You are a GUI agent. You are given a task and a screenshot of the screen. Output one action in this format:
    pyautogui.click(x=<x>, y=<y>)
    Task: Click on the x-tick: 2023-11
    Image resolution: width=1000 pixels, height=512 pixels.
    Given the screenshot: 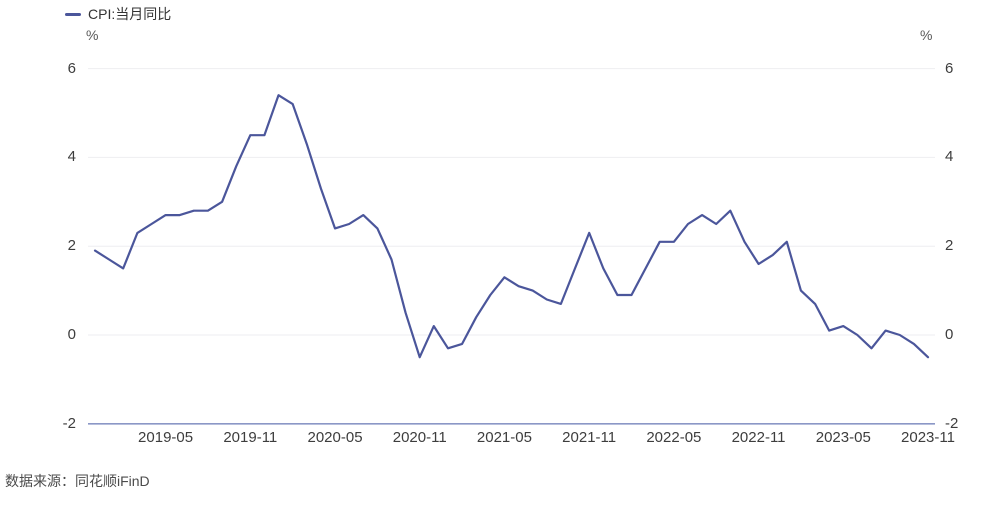 What is the action you would take?
    pyautogui.click(x=928, y=437)
    